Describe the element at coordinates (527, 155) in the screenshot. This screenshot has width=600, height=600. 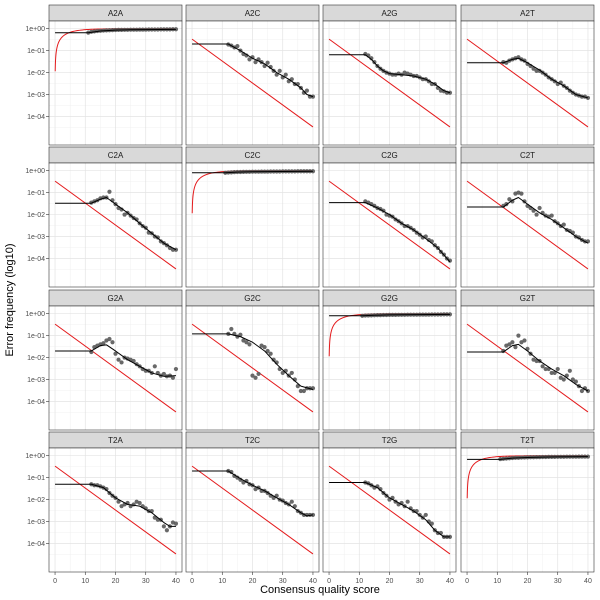
I see `strip-label-c2t: C2T` at that location.